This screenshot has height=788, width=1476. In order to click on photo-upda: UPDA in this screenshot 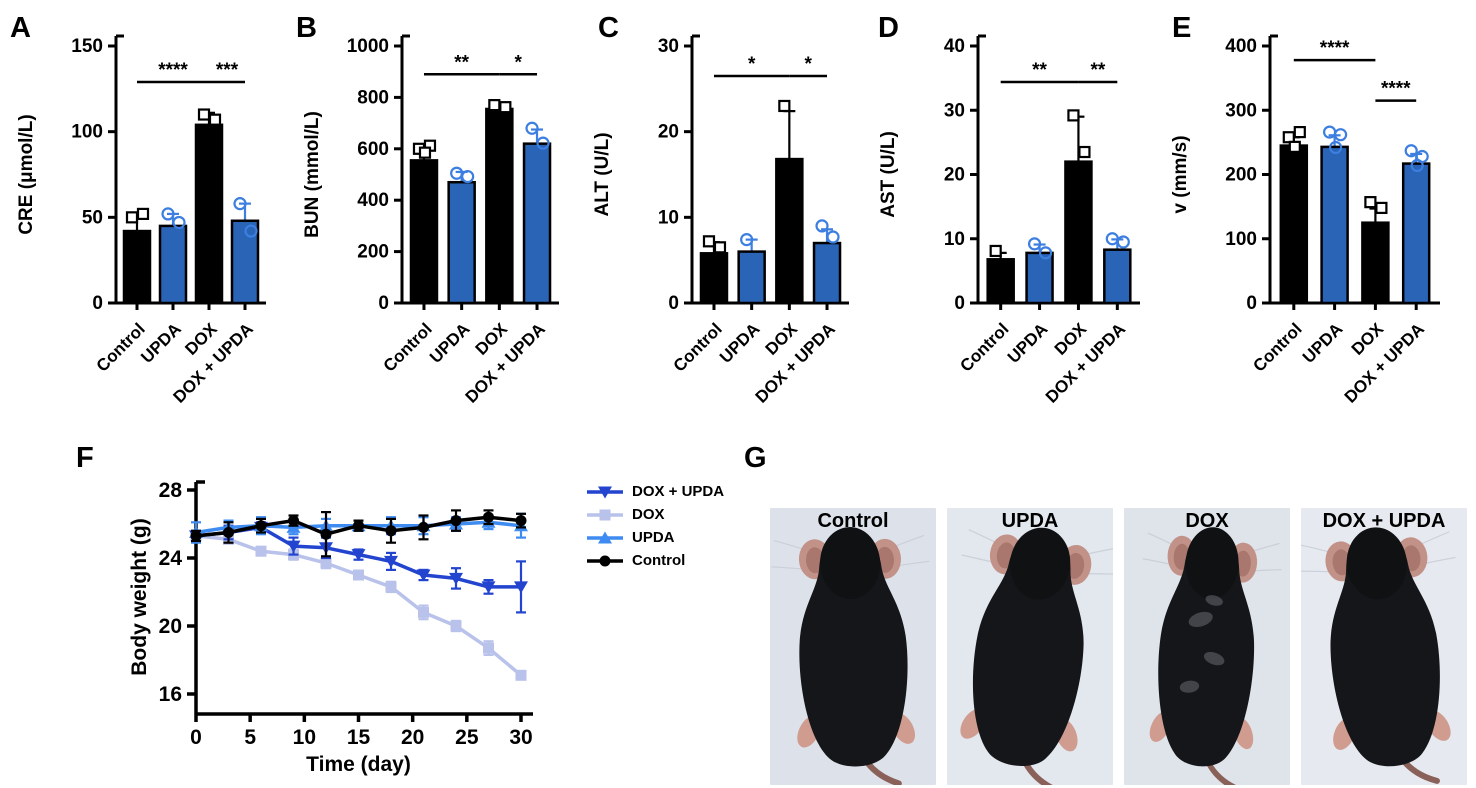, I will do `click(1030, 646)`.